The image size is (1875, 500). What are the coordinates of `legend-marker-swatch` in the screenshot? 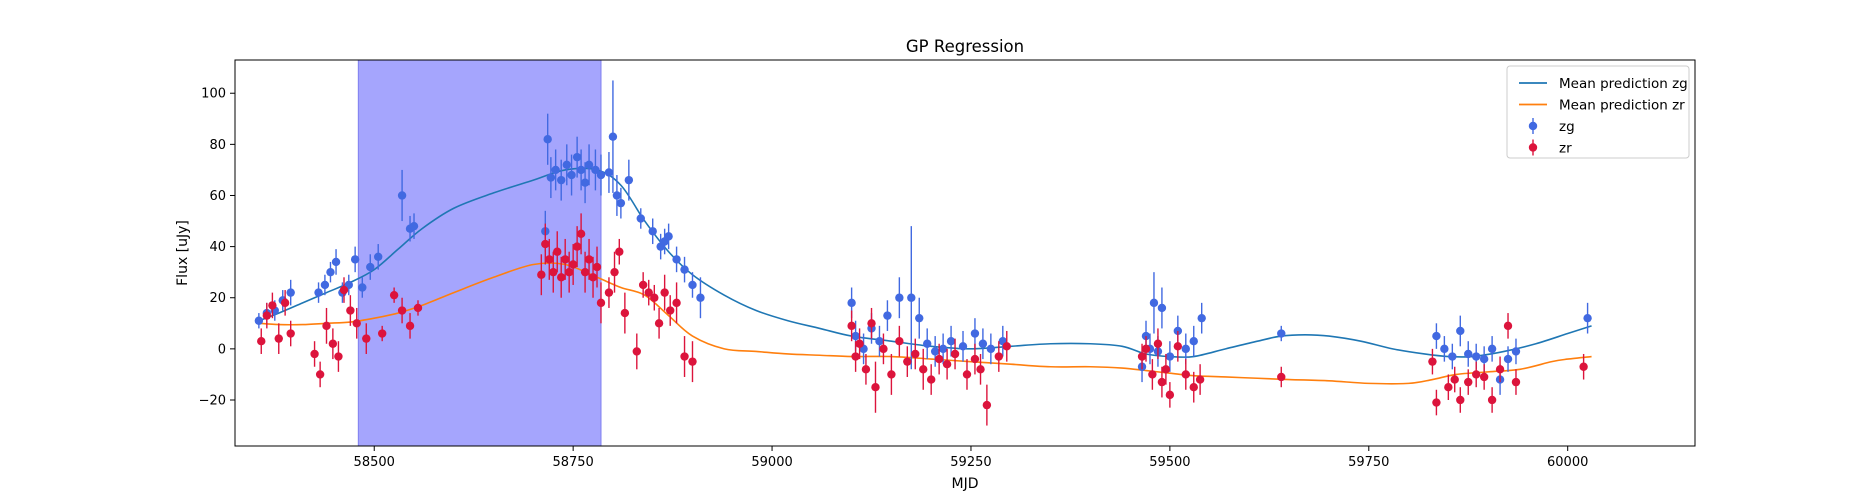 It's located at (1533, 147).